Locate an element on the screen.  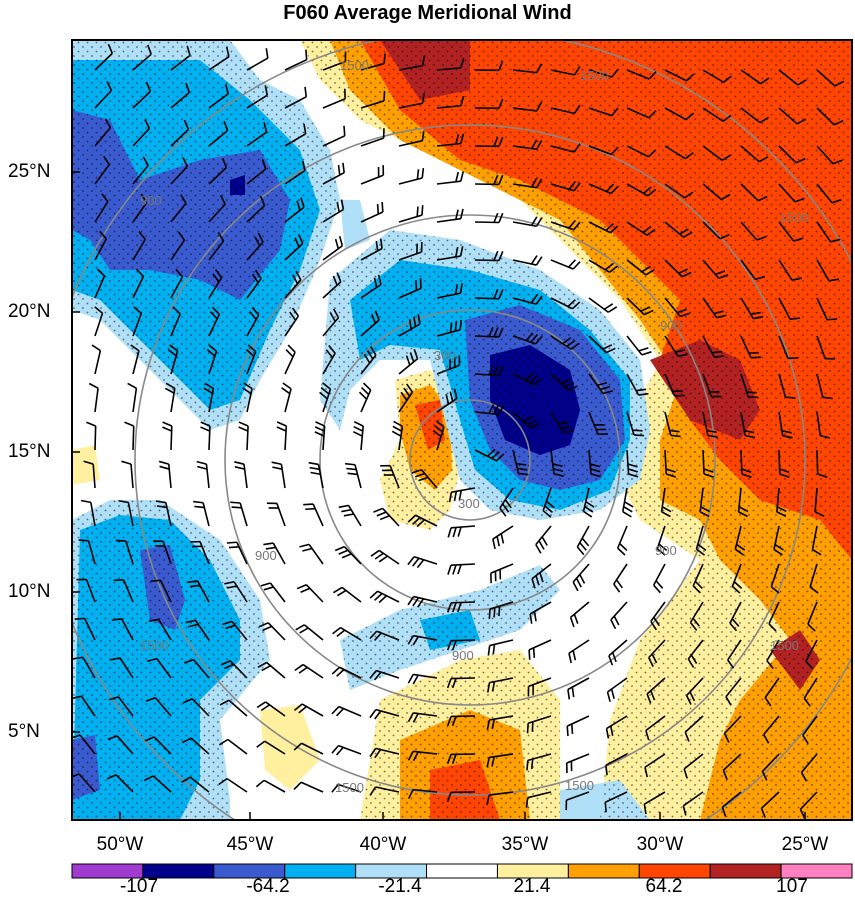
lon-label-40w: 40°W is located at coordinates (383, 845).